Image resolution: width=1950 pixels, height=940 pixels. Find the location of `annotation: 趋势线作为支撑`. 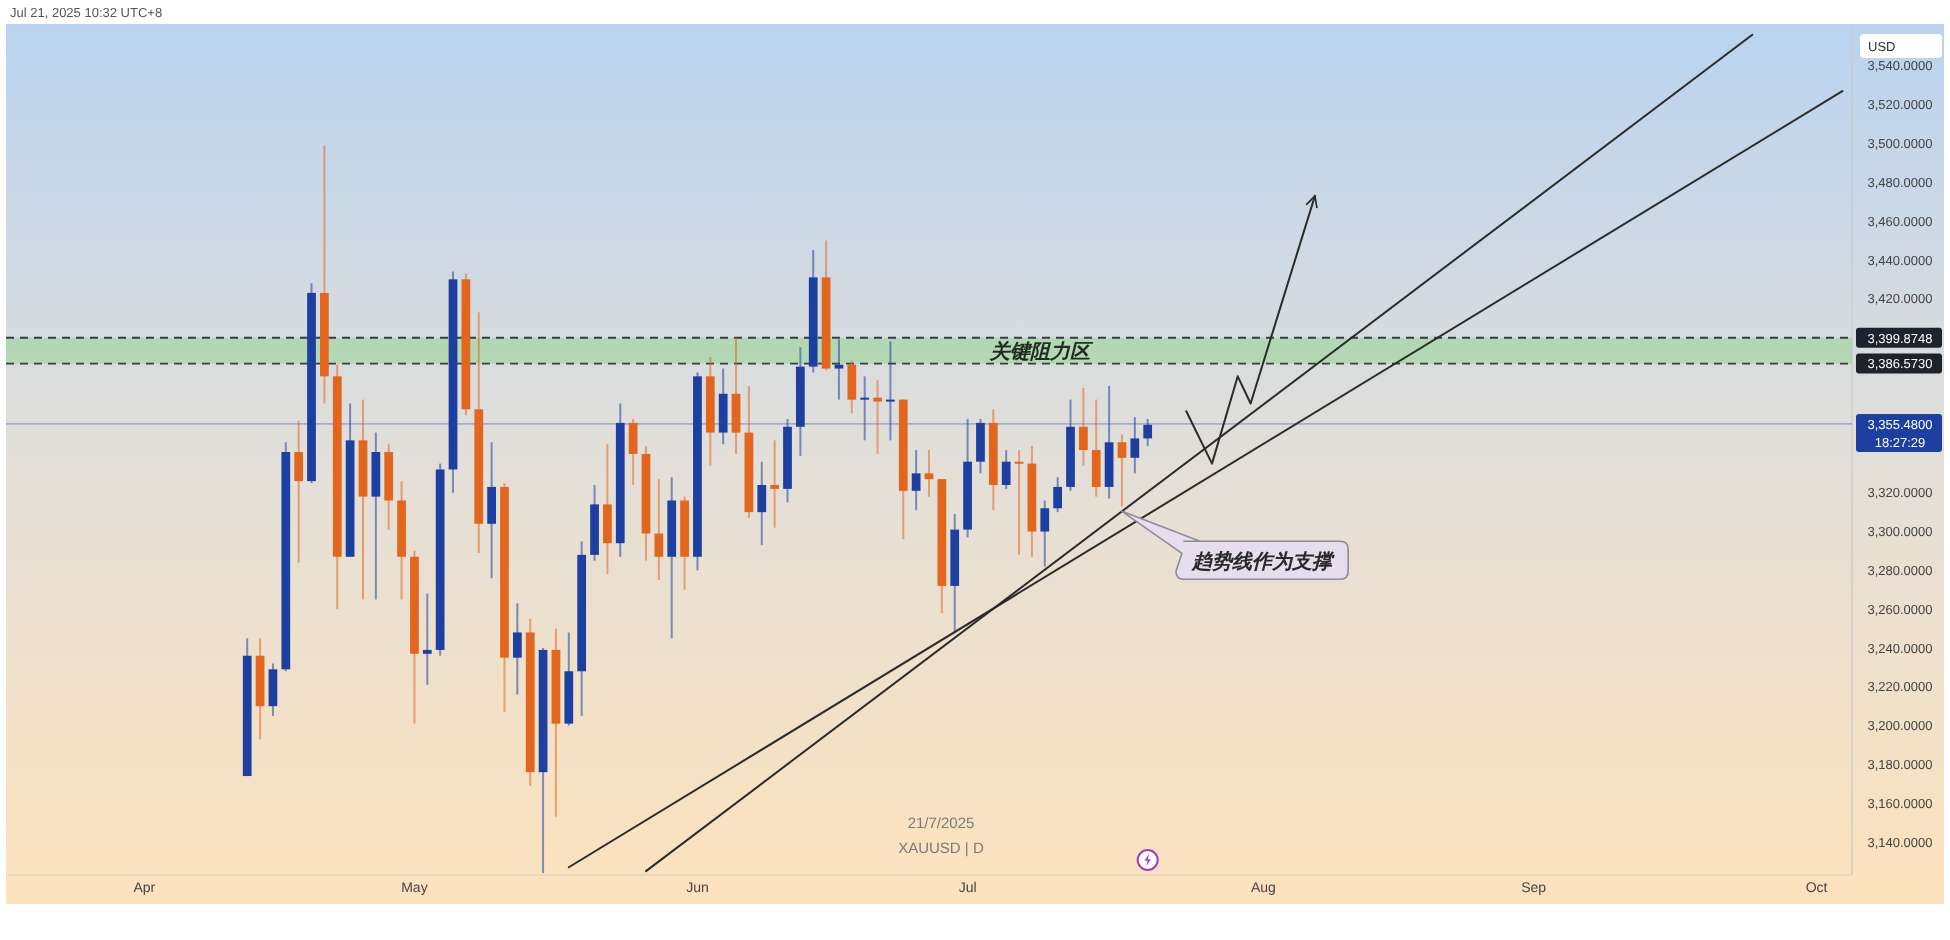

annotation: 趋势线作为支撑 is located at coordinates (1263, 562).